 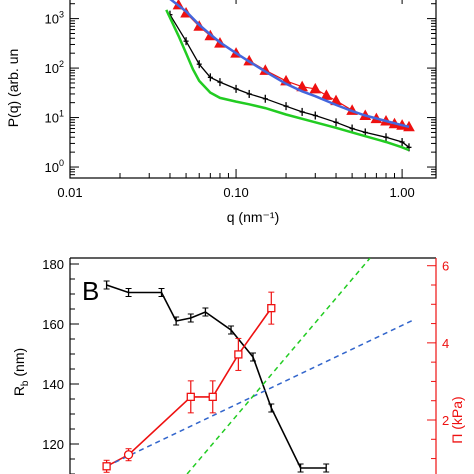 What do you see at coordinates (69, 192) in the screenshot?
I see `x-tick-label: 0.01` at bounding box center [69, 192].